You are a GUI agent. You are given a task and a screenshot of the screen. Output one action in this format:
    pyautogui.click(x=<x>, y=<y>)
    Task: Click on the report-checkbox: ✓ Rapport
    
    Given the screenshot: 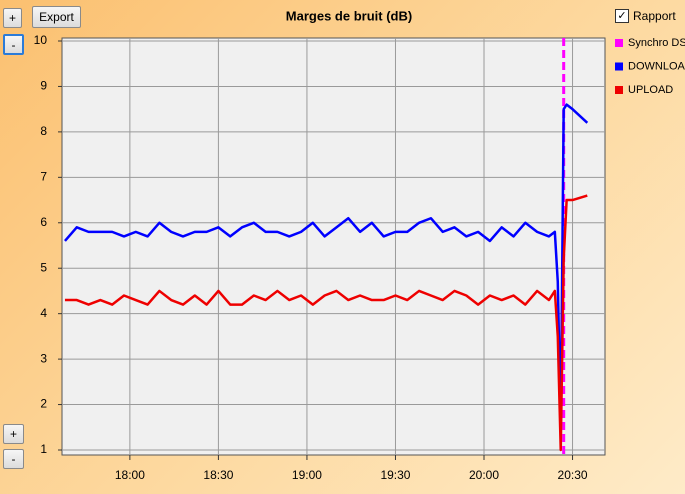 What is the action you would take?
    pyautogui.click(x=645, y=16)
    